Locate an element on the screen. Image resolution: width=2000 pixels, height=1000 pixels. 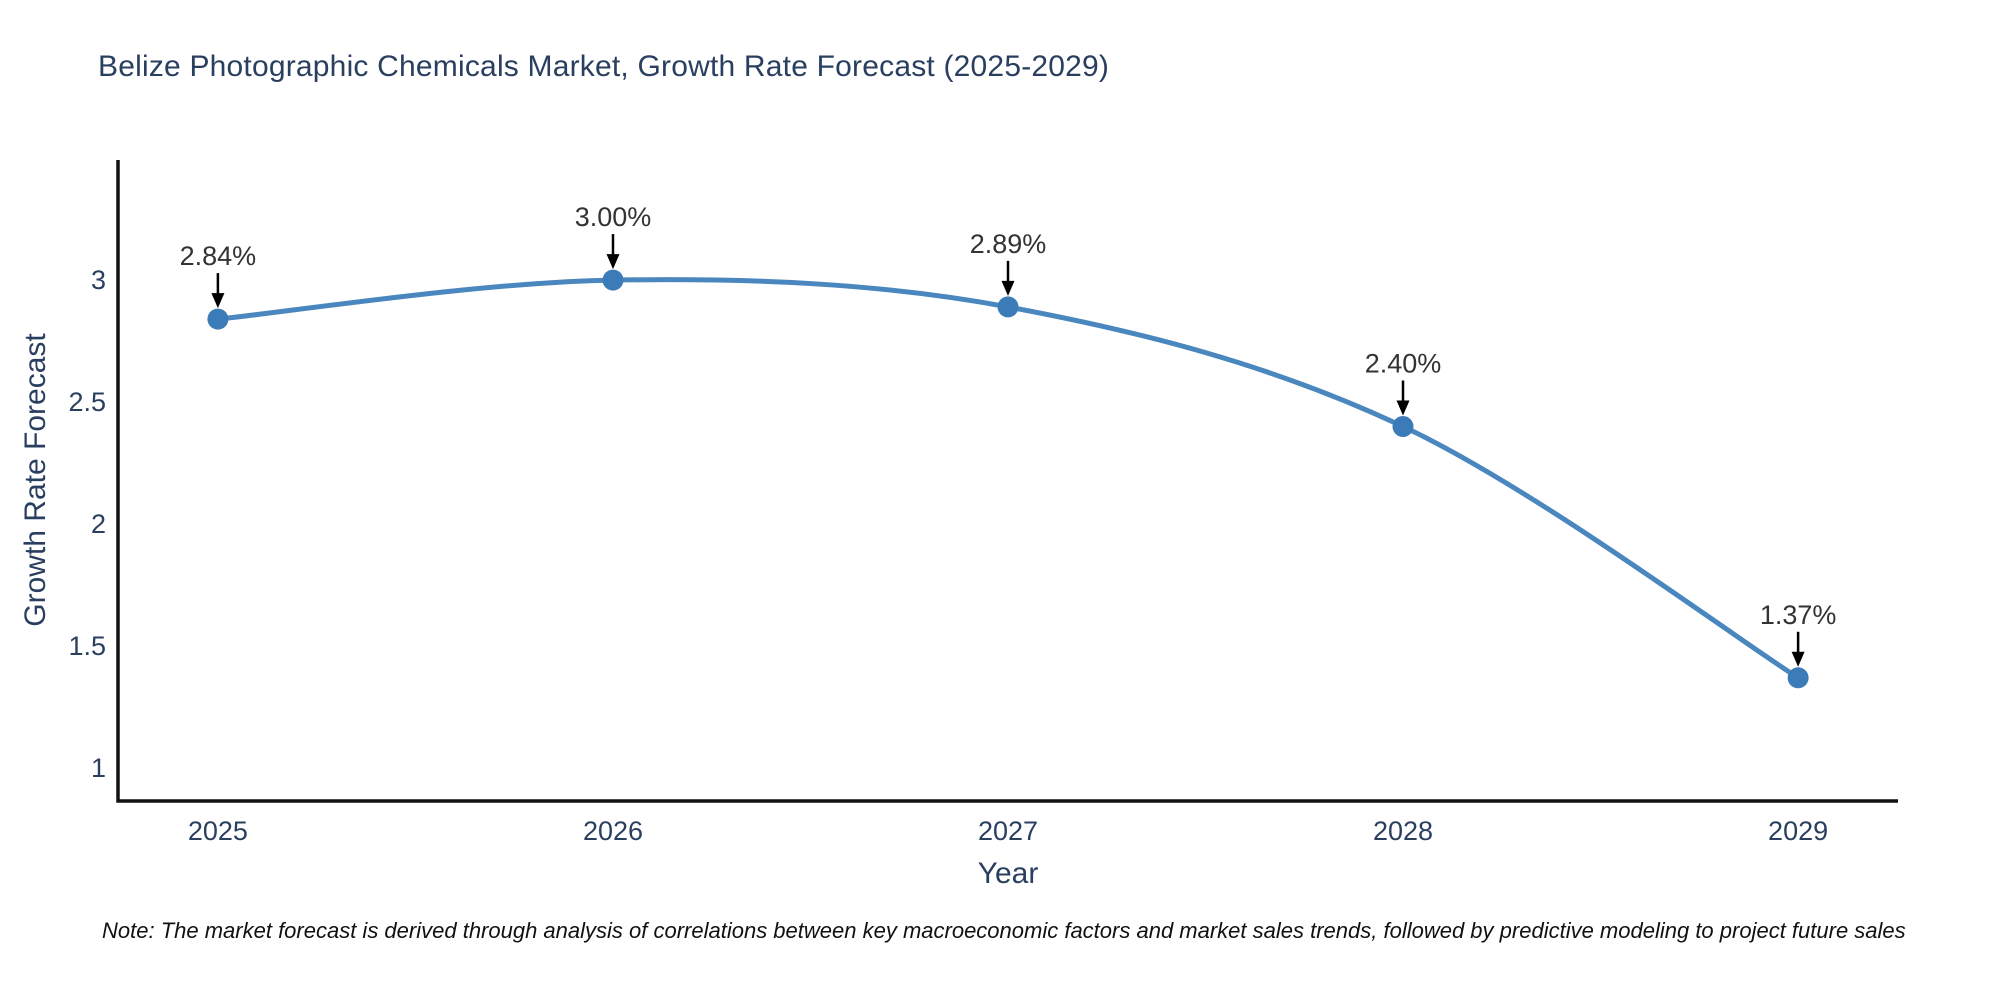
y-tick-label: 1.5 is located at coordinates (87, 646).